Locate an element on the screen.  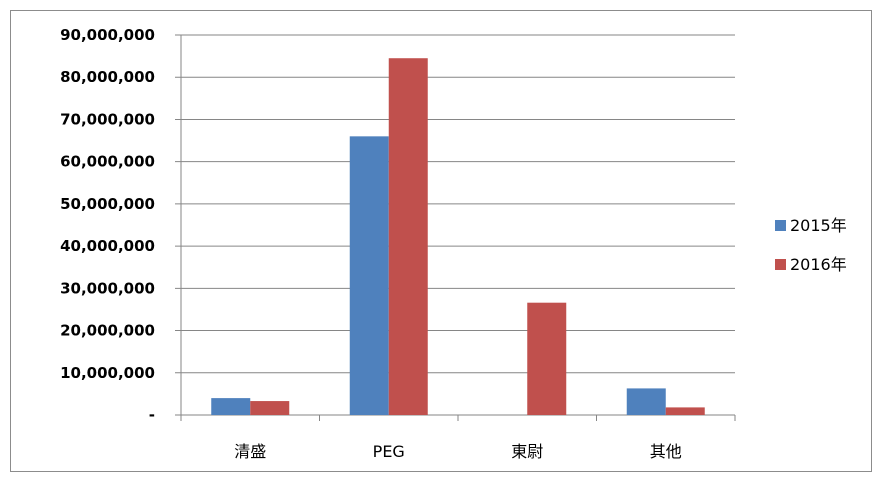
y-tick-label: 30,000,000 is located at coordinates (107, 288).